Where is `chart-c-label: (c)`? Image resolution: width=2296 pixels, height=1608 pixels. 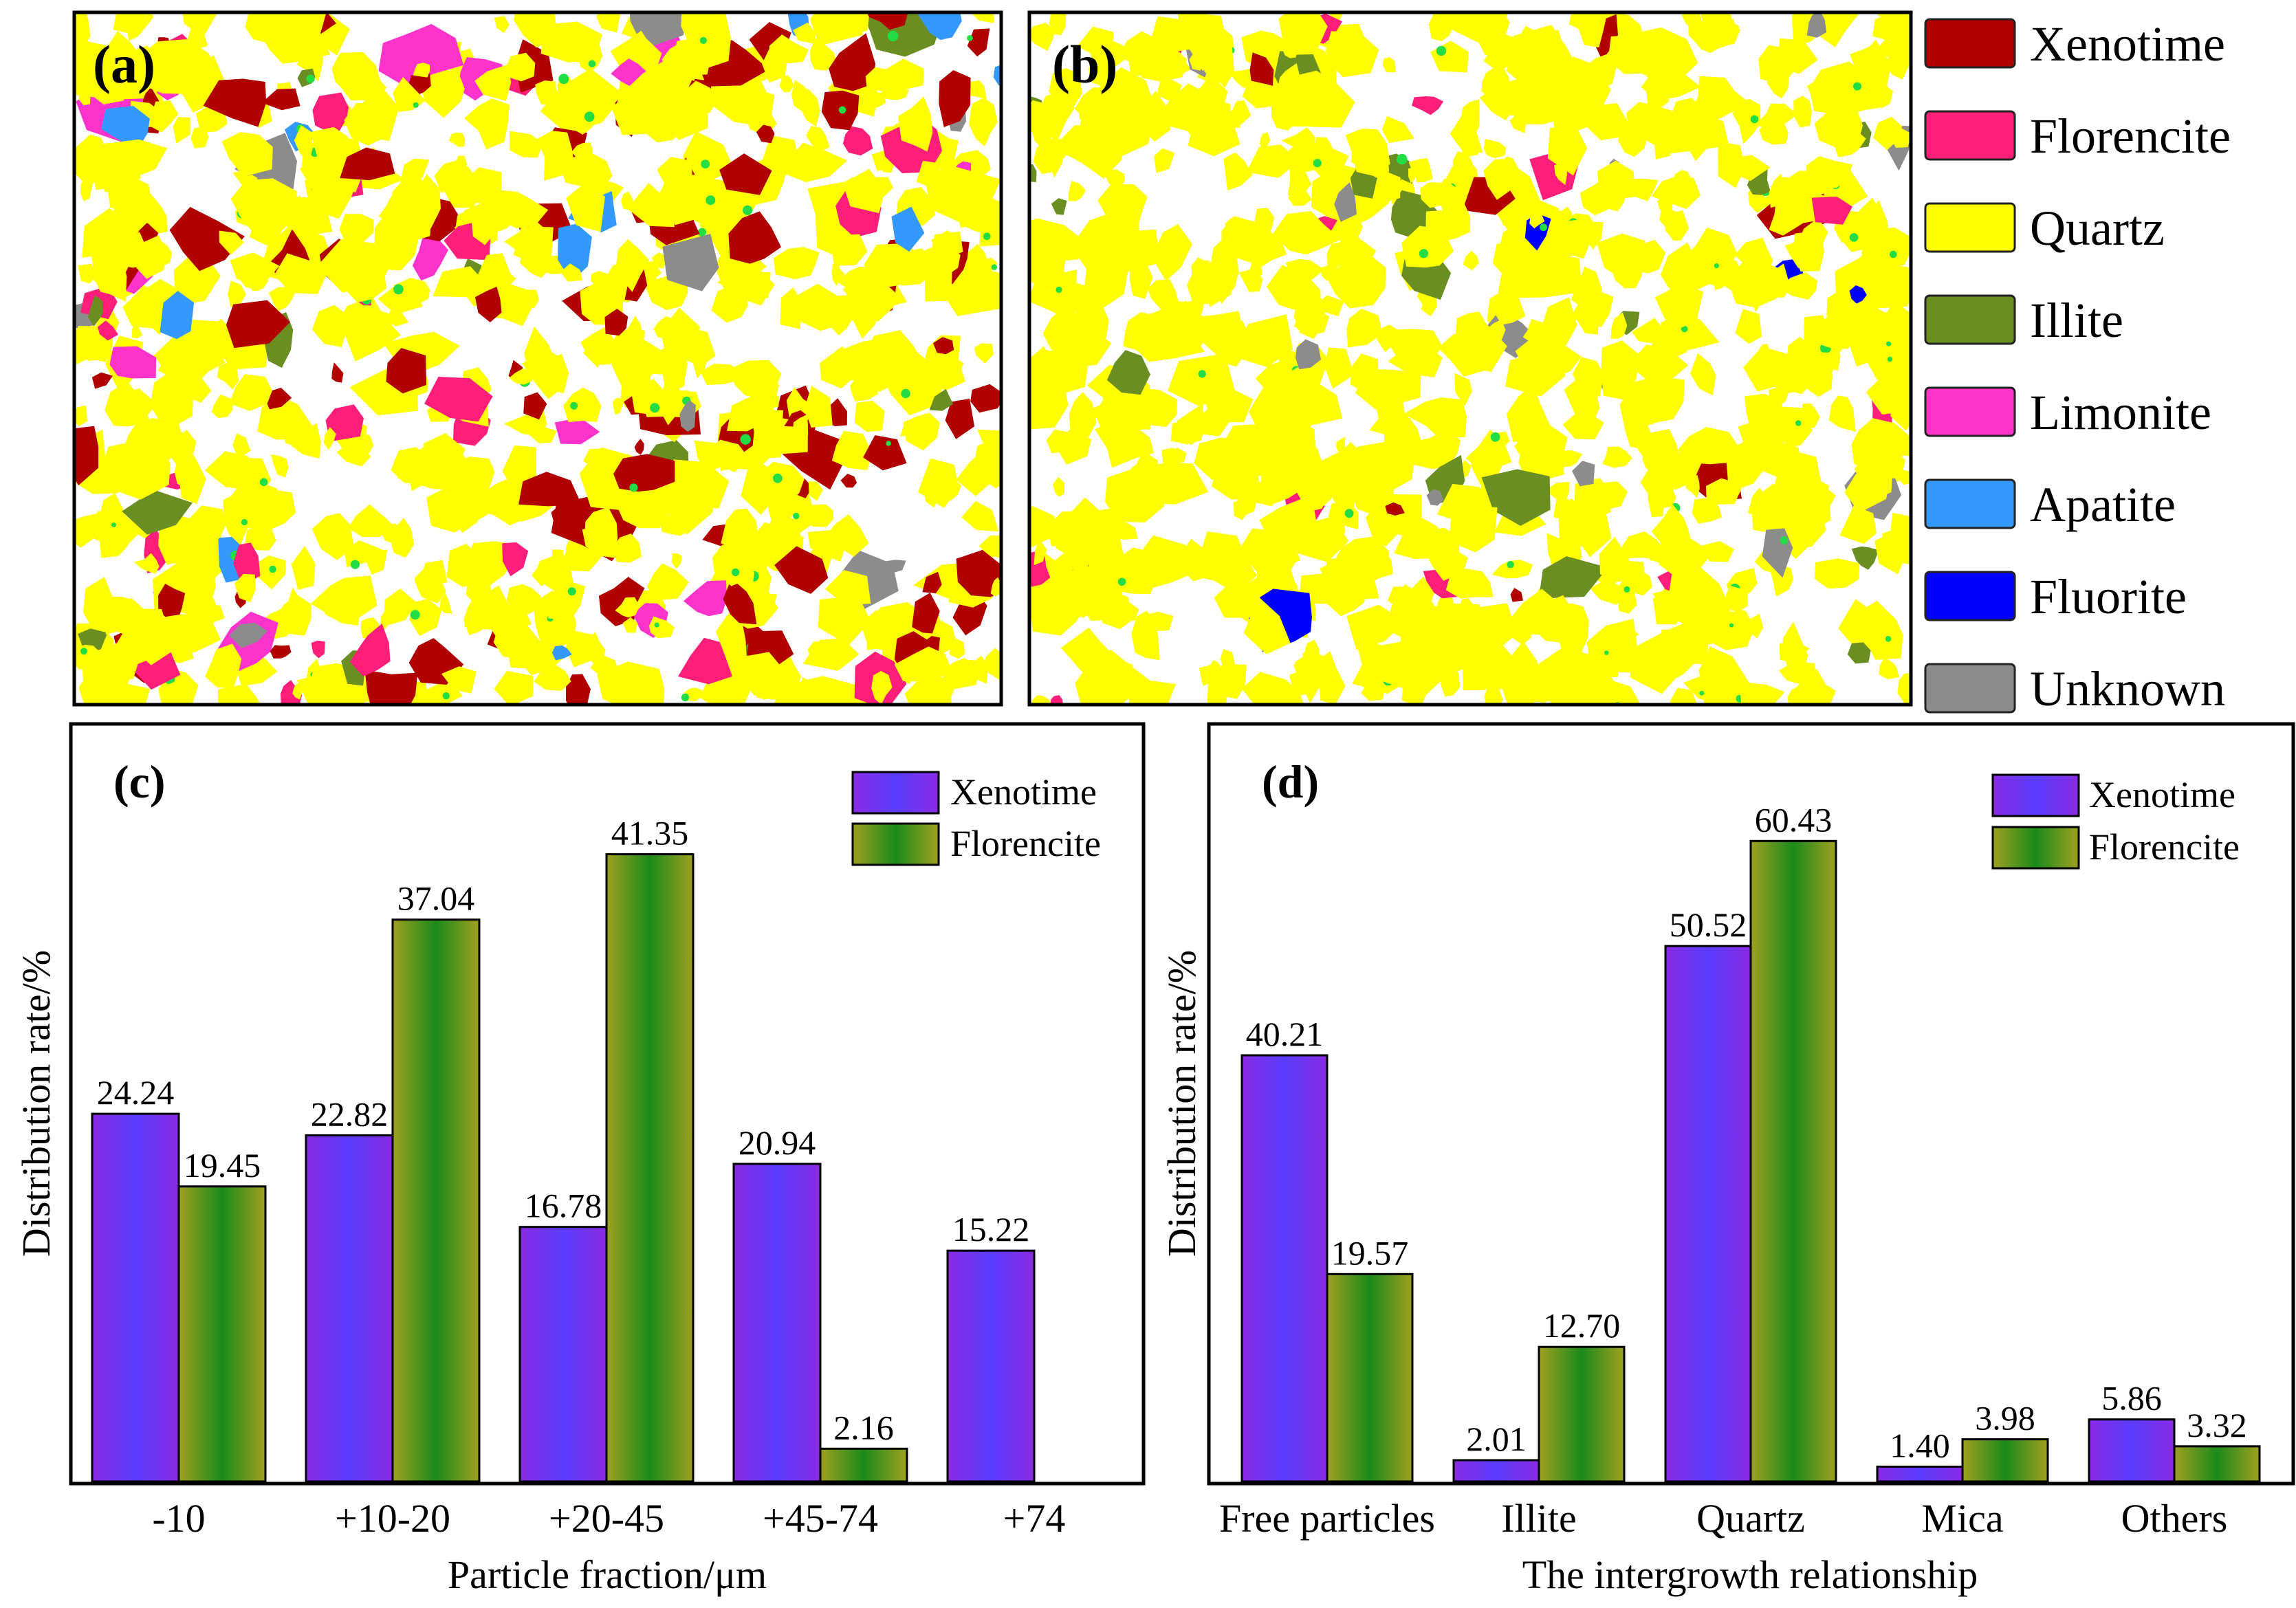
chart-c-label: (c) is located at coordinates (139, 782).